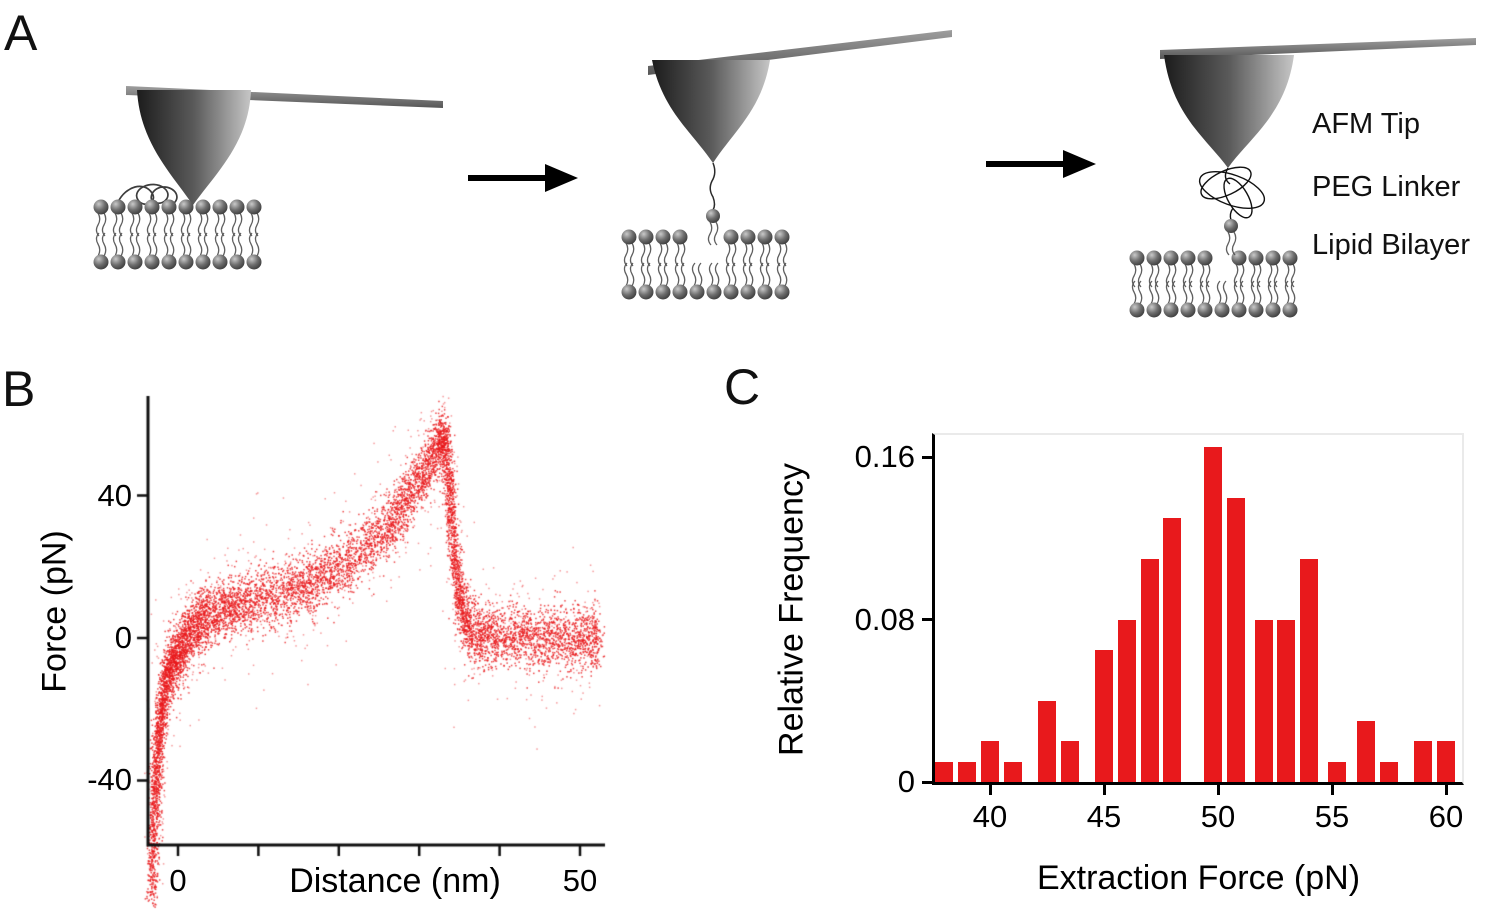 This screenshot has width=1489, height=913. What do you see at coordinates (742, 387) in the screenshot?
I see `panel-c-letter: C` at bounding box center [742, 387].